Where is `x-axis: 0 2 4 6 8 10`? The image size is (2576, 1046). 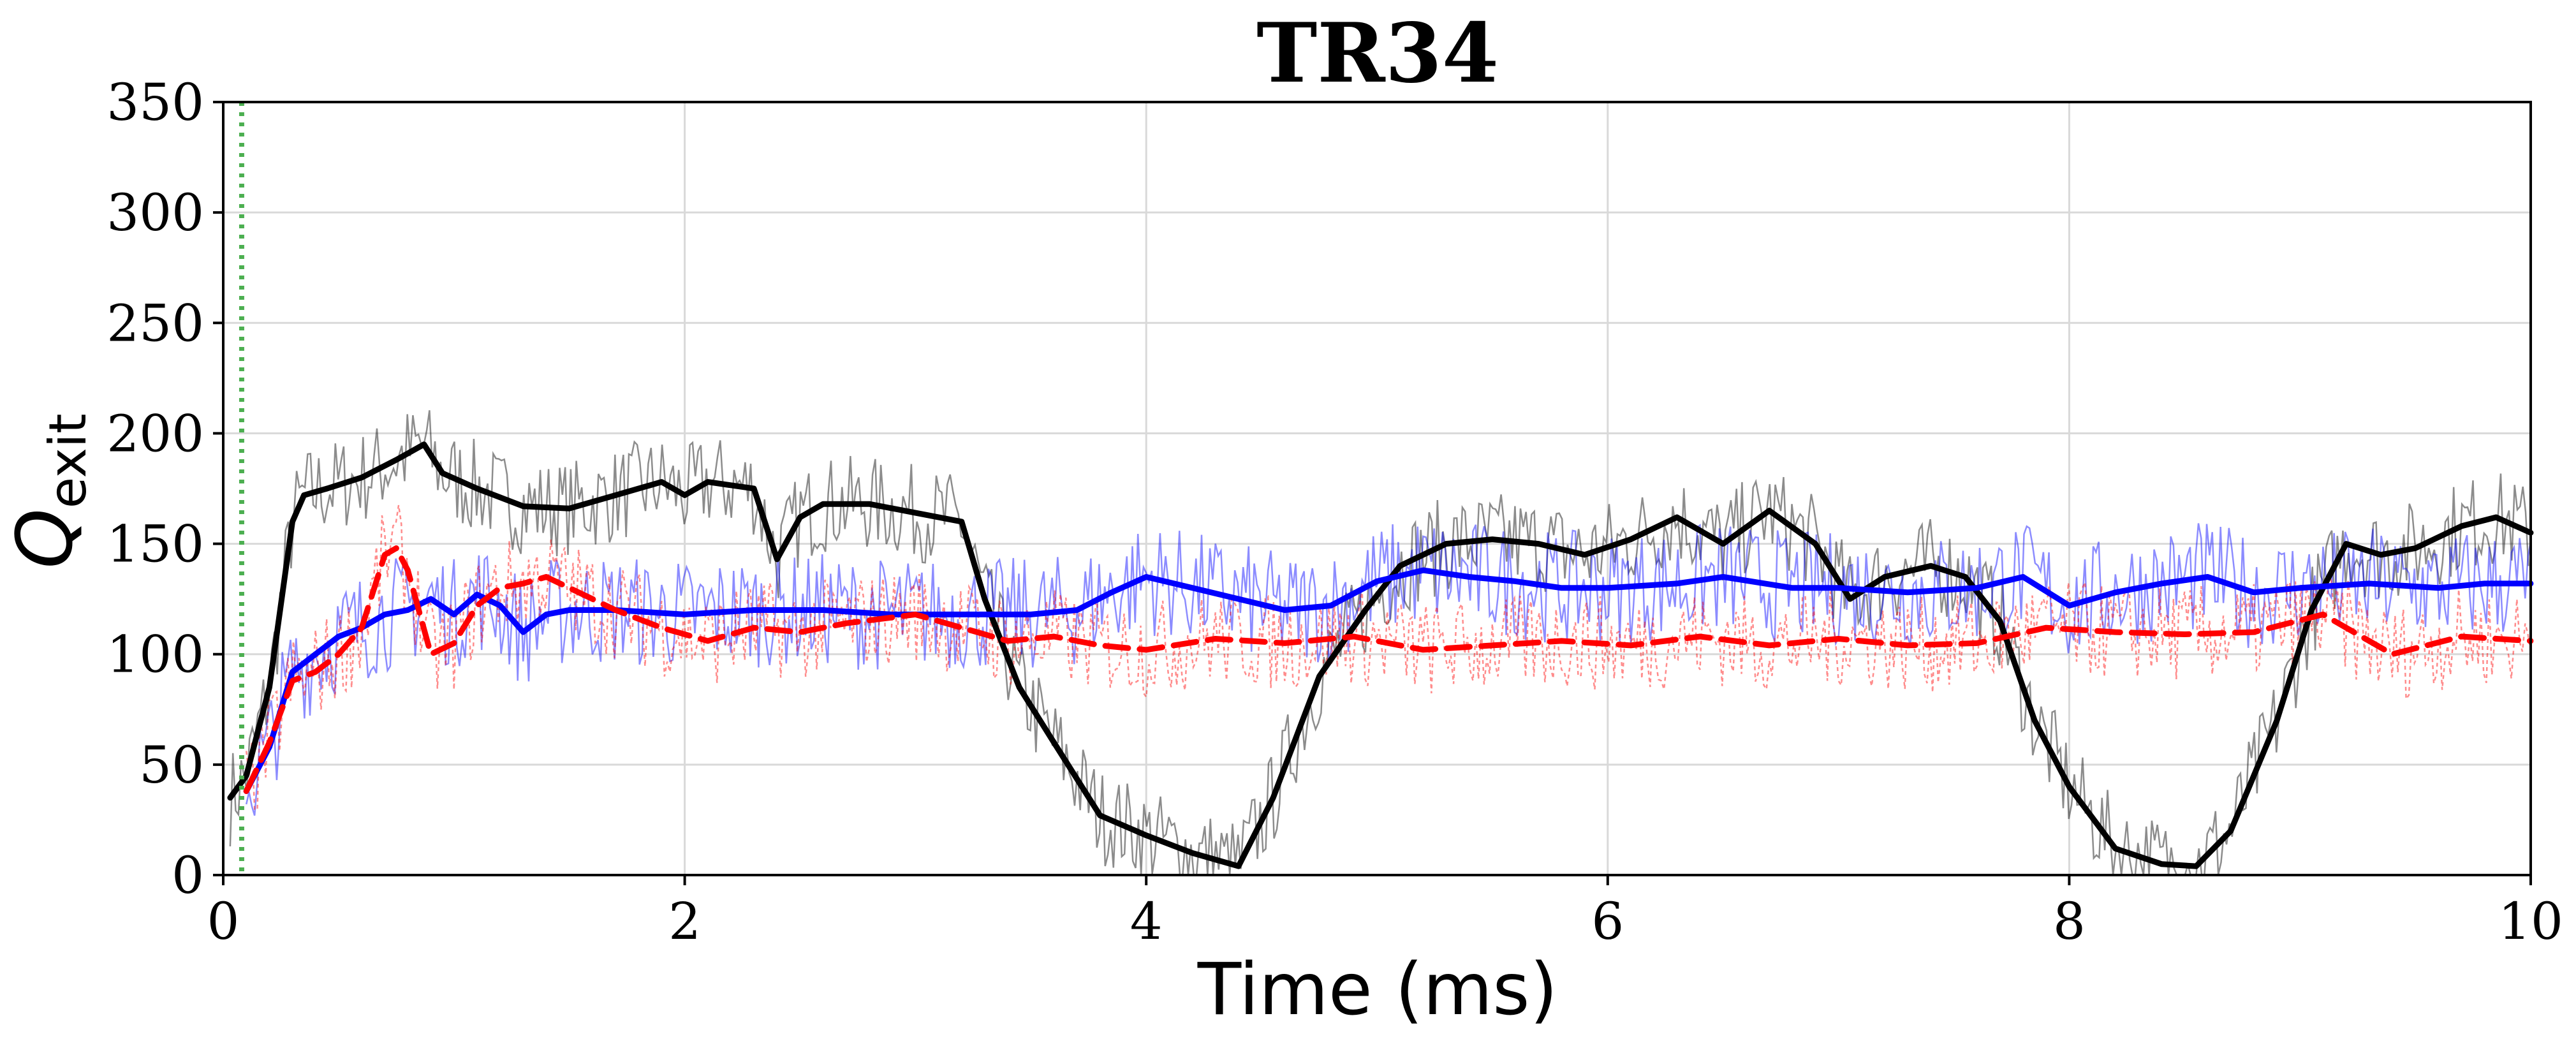
x-axis: 0 2 4 6 8 10 is located at coordinates (1385, 913).